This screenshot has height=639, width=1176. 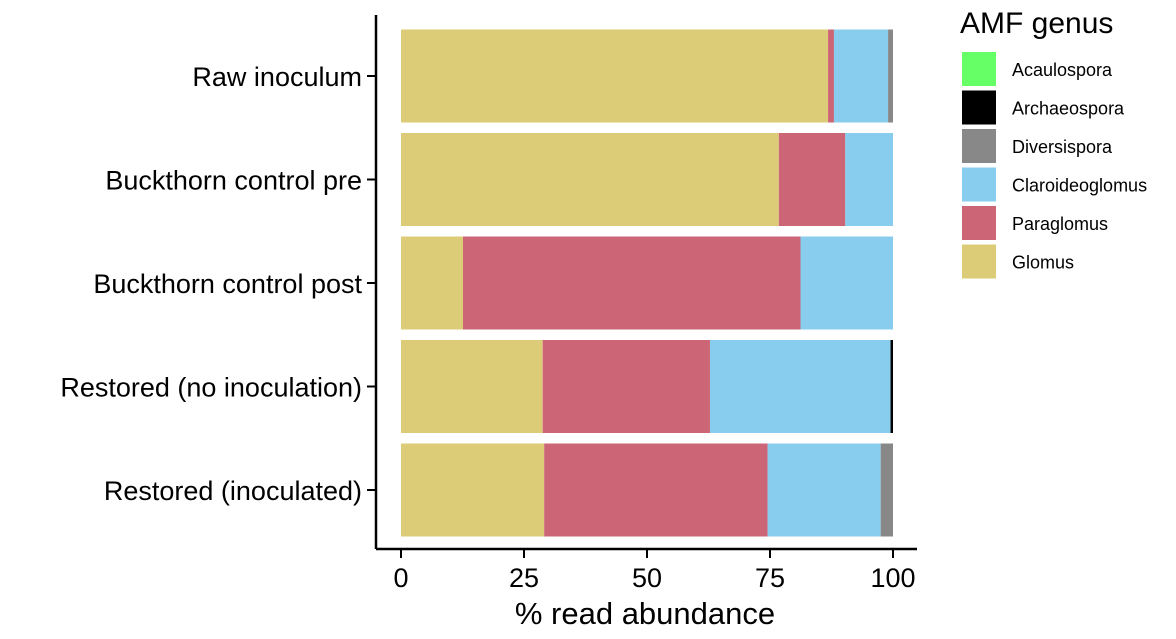 What do you see at coordinates (631, 283) in the screenshot?
I see `bar-segment-buckthorn-control-post-paraglomus` at bounding box center [631, 283].